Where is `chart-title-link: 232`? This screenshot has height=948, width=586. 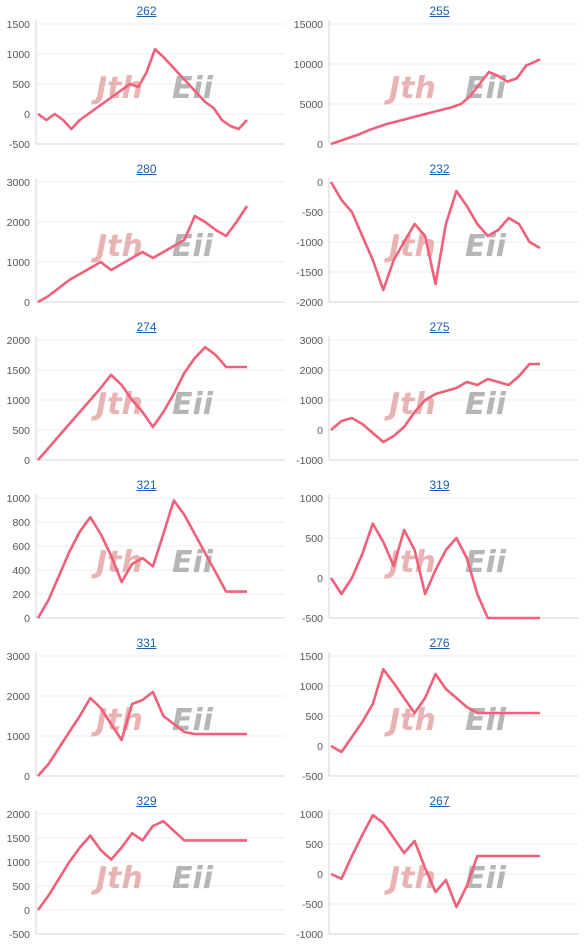 chart-title-link: 232 is located at coordinates (439, 169).